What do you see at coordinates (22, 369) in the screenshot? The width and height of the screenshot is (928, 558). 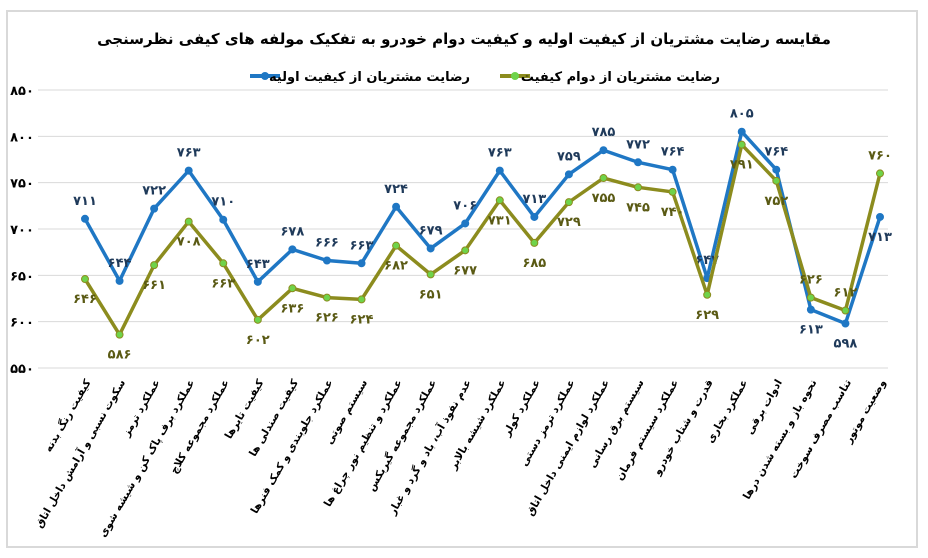 I see `y-tick-label: ۵۵۰` at bounding box center [22, 369].